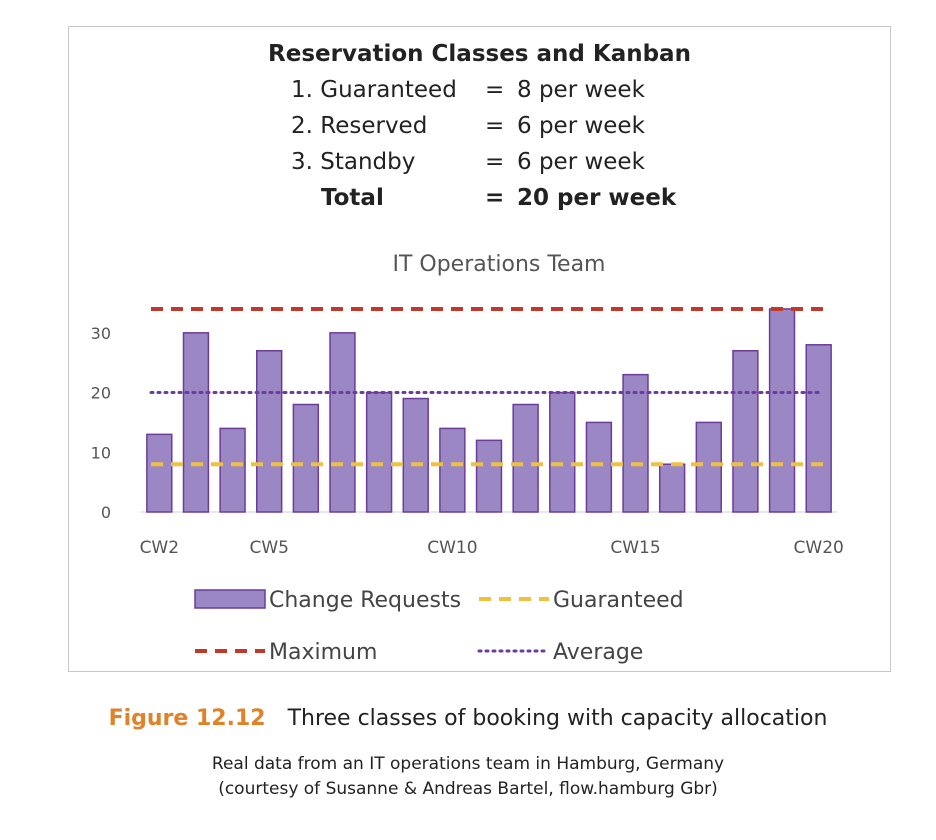  What do you see at coordinates (598, 652) in the screenshot?
I see `legend-label-average: Average` at bounding box center [598, 652].